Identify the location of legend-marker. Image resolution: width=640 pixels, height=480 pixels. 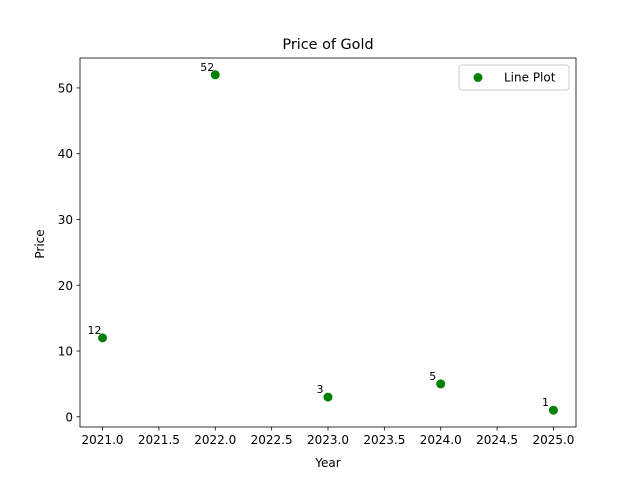
(478, 77).